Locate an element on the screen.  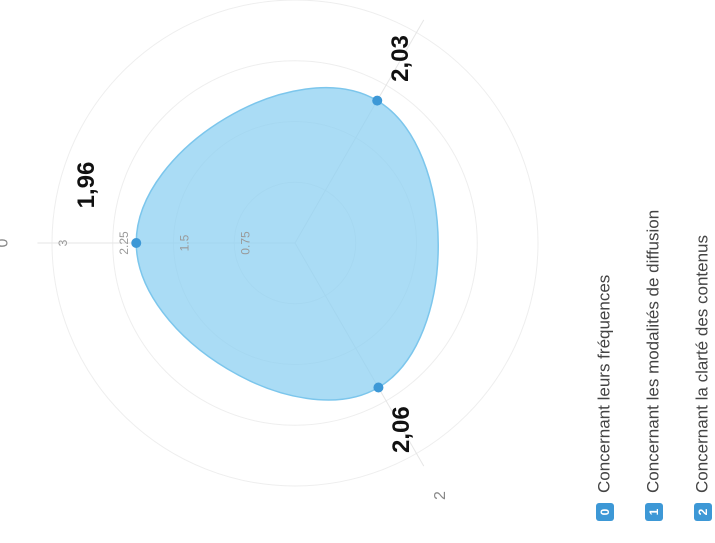
legend-marker-label: 2 is located at coordinates (703, 511).